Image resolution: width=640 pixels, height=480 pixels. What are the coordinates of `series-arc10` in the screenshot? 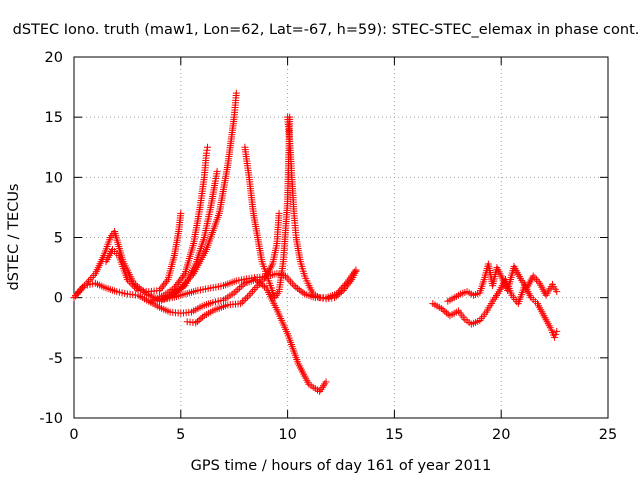 It's located at (495, 308).